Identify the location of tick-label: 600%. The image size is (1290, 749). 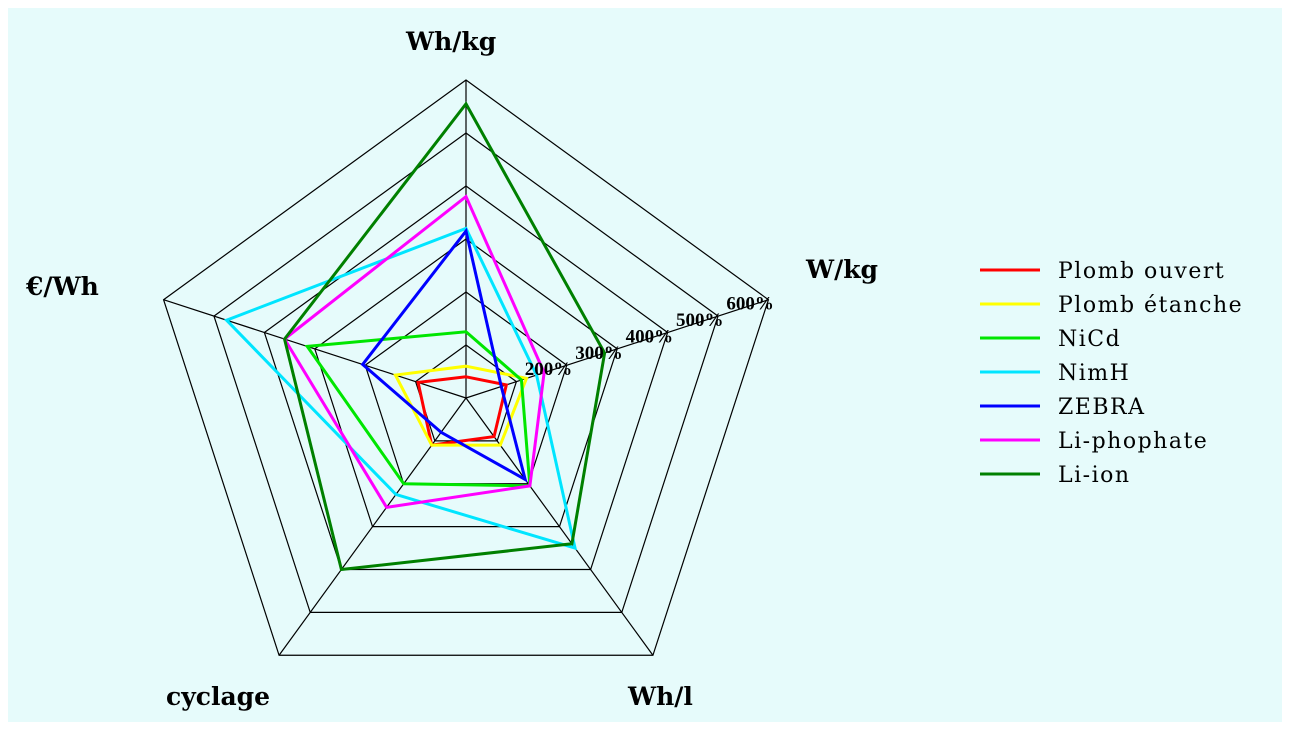
(750, 304).